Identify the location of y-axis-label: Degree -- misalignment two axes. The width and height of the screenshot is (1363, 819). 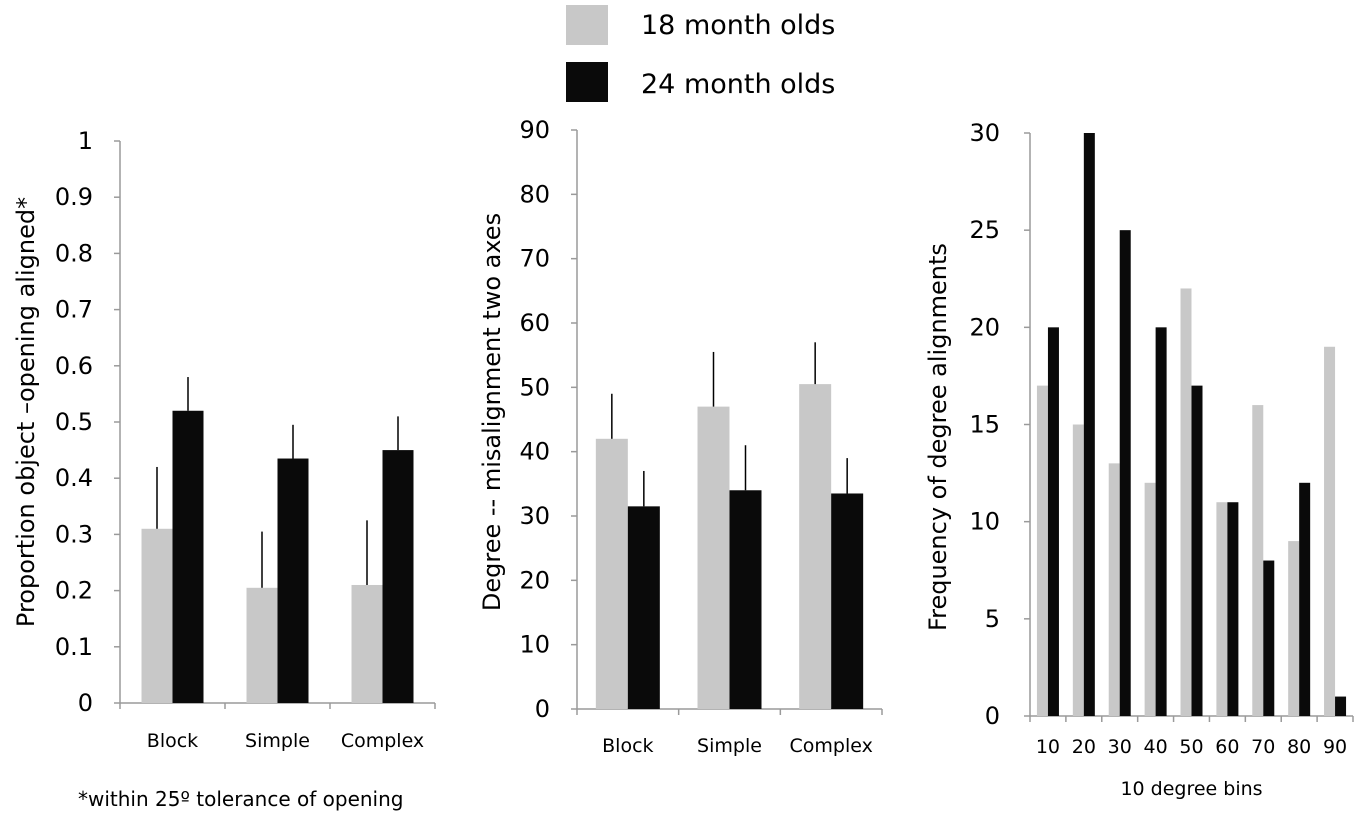
(492, 412).